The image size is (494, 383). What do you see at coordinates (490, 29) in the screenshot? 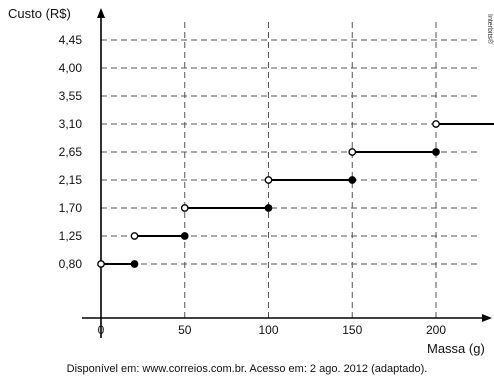
I see `credit-label: Interbits®` at bounding box center [490, 29].